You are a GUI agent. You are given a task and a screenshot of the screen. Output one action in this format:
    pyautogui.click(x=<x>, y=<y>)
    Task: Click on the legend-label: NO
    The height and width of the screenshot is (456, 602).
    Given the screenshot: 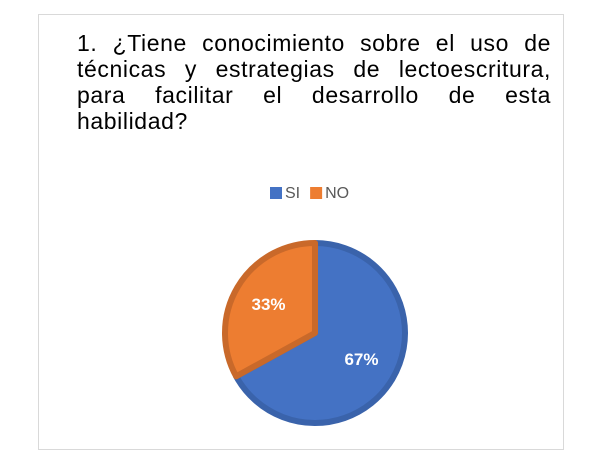 What is the action you would take?
    pyautogui.click(x=337, y=193)
    